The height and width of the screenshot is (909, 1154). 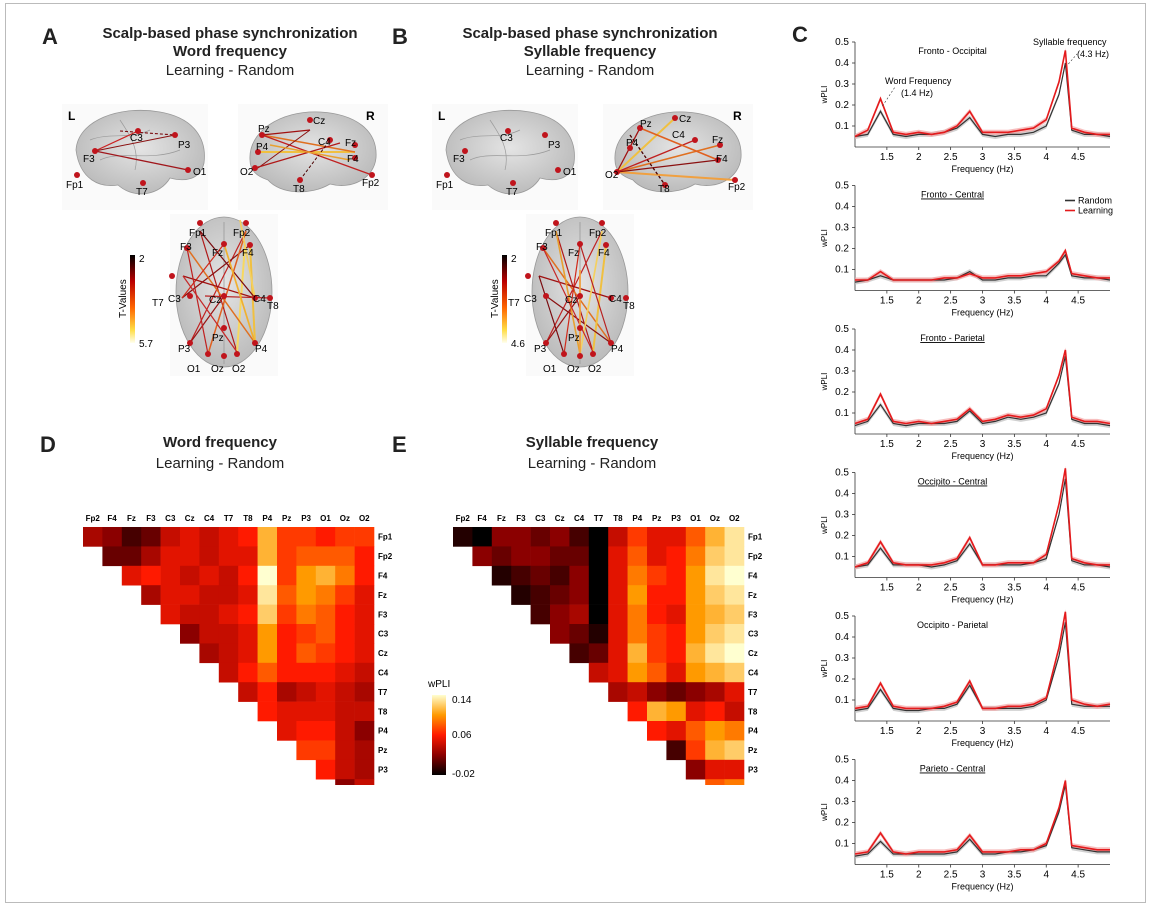 What do you see at coordinates (507, 302) in the screenshot?
I see `panel-b-colorbar: 2 4.6 T-Values` at bounding box center [507, 302].